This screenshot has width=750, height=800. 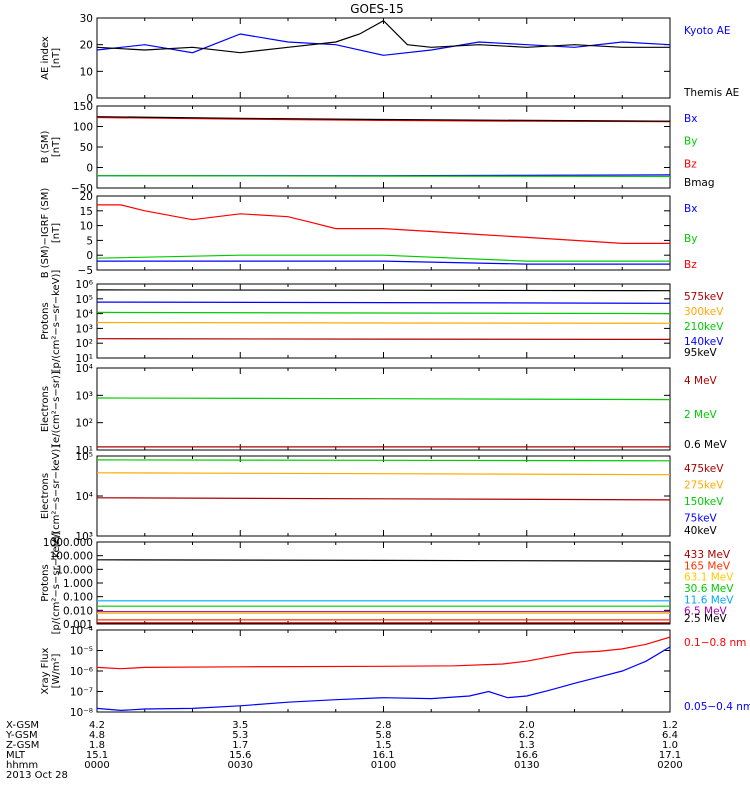 I want to click on y-axis-label-line: B (SM)−IGRF (SM), so click(x=45, y=233).